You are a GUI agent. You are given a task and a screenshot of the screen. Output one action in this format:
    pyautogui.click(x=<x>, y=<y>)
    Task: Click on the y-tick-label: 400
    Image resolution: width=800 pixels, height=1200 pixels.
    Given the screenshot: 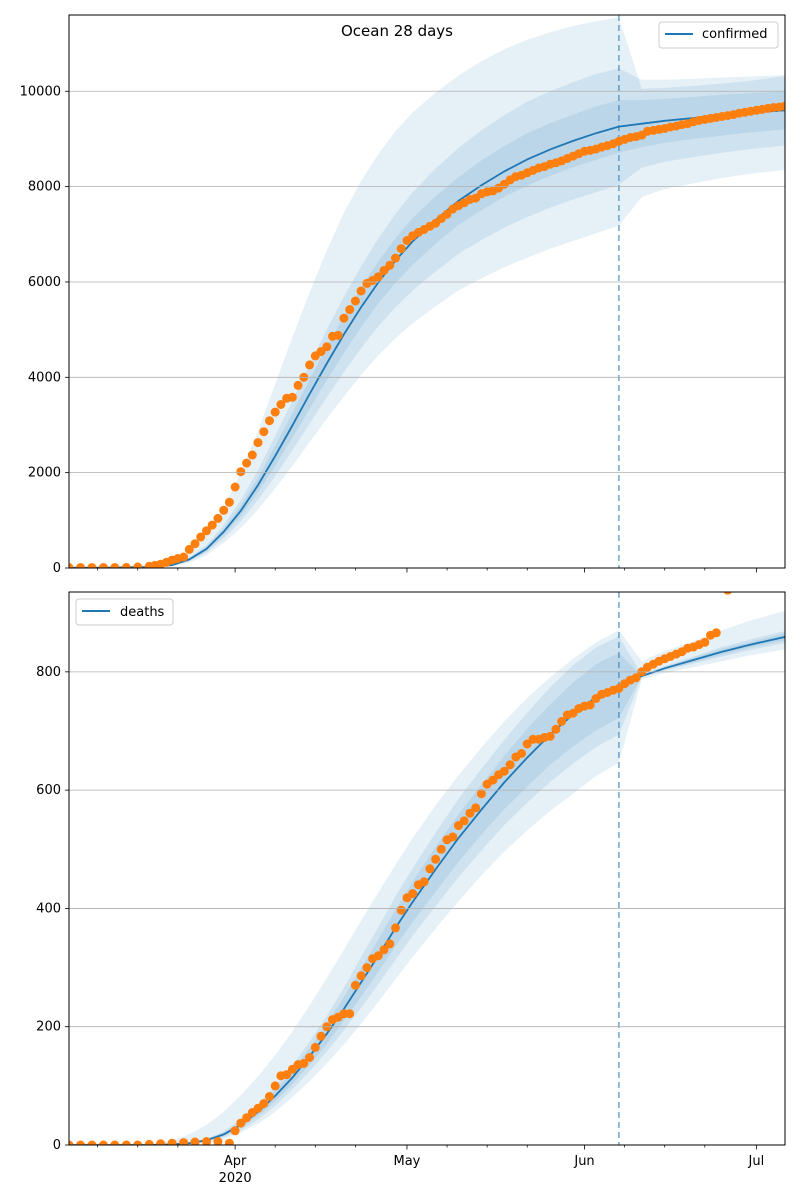 What is the action you would take?
    pyautogui.click(x=48, y=908)
    